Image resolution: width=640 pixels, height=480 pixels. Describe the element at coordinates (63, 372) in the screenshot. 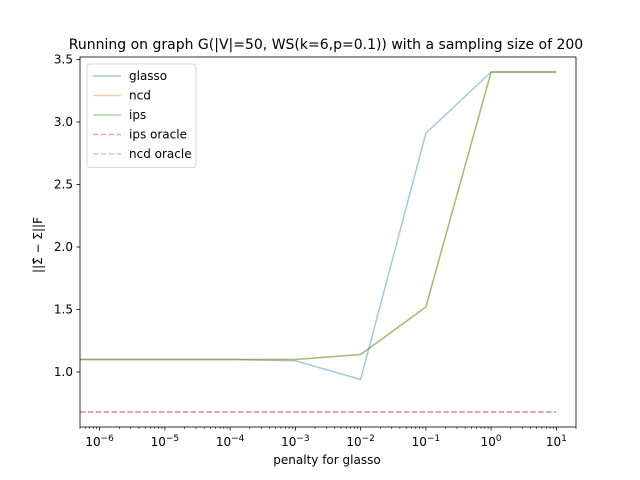

I see `y-tick-label: 1.0` at that location.